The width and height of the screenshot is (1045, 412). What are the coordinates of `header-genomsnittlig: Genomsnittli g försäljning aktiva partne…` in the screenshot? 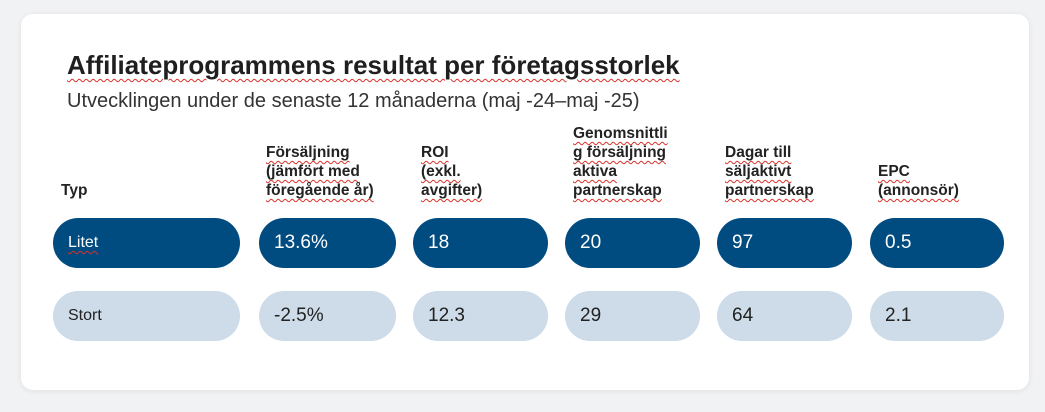 It's located at (620, 162).